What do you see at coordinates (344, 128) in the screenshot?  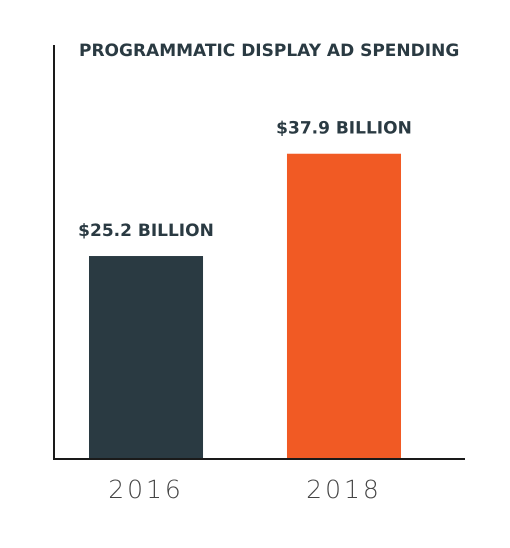 I see `data-label: $37.9 BILLION` at bounding box center [344, 128].